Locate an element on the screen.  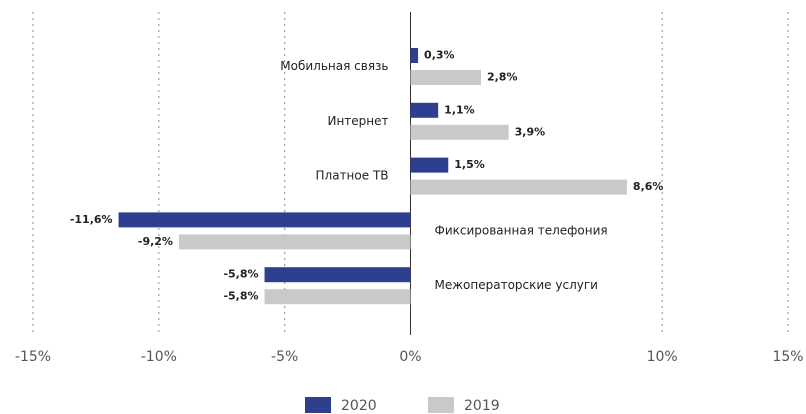
x-tick-label: 10% is located at coordinates (662, 357).